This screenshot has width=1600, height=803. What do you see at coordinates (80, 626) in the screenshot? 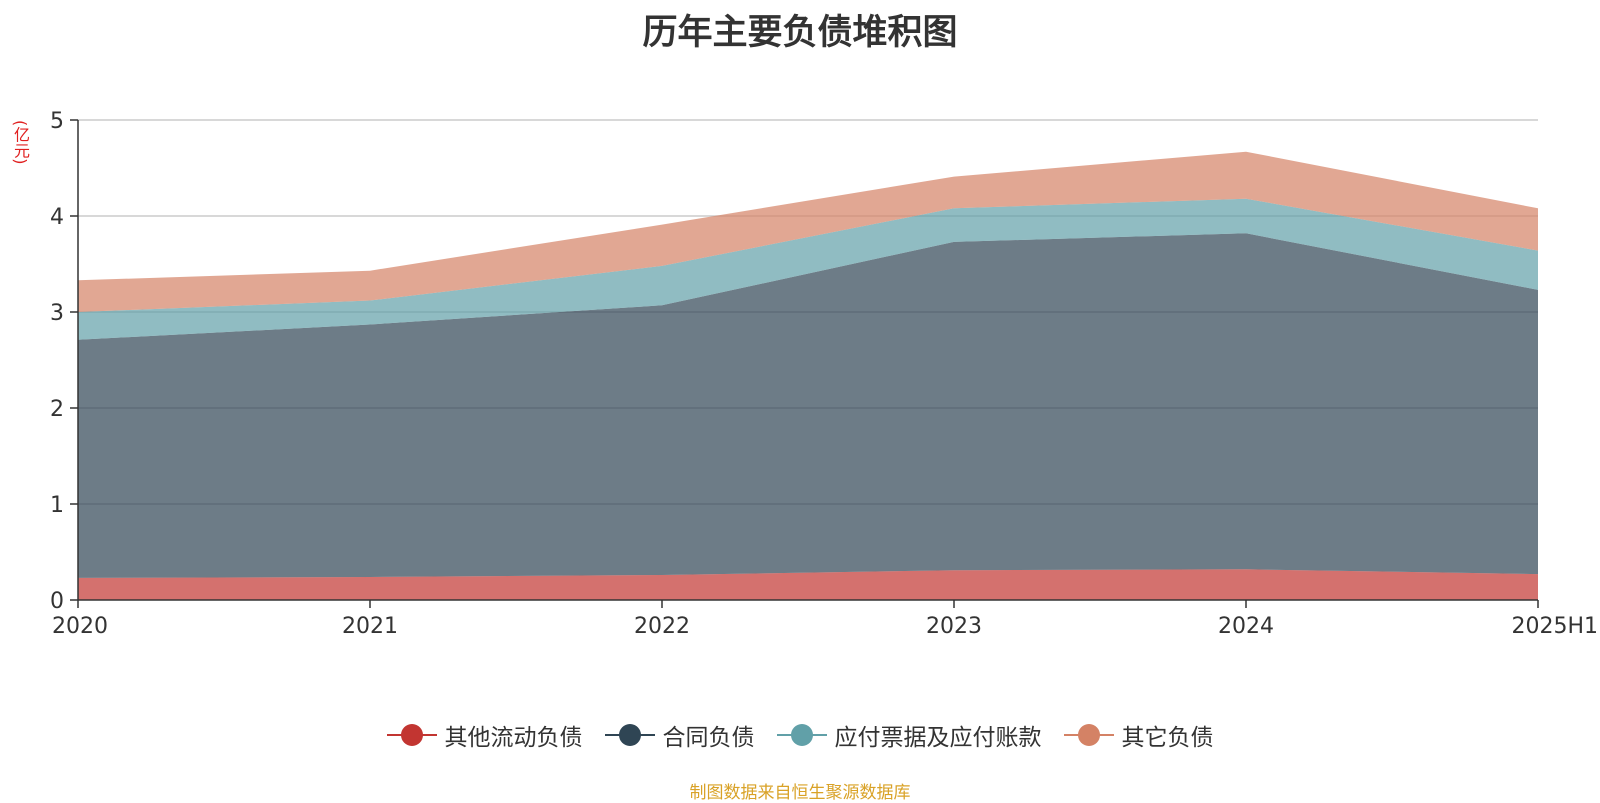
I see `x-tick-label-2020: 2020` at bounding box center [80, 626].